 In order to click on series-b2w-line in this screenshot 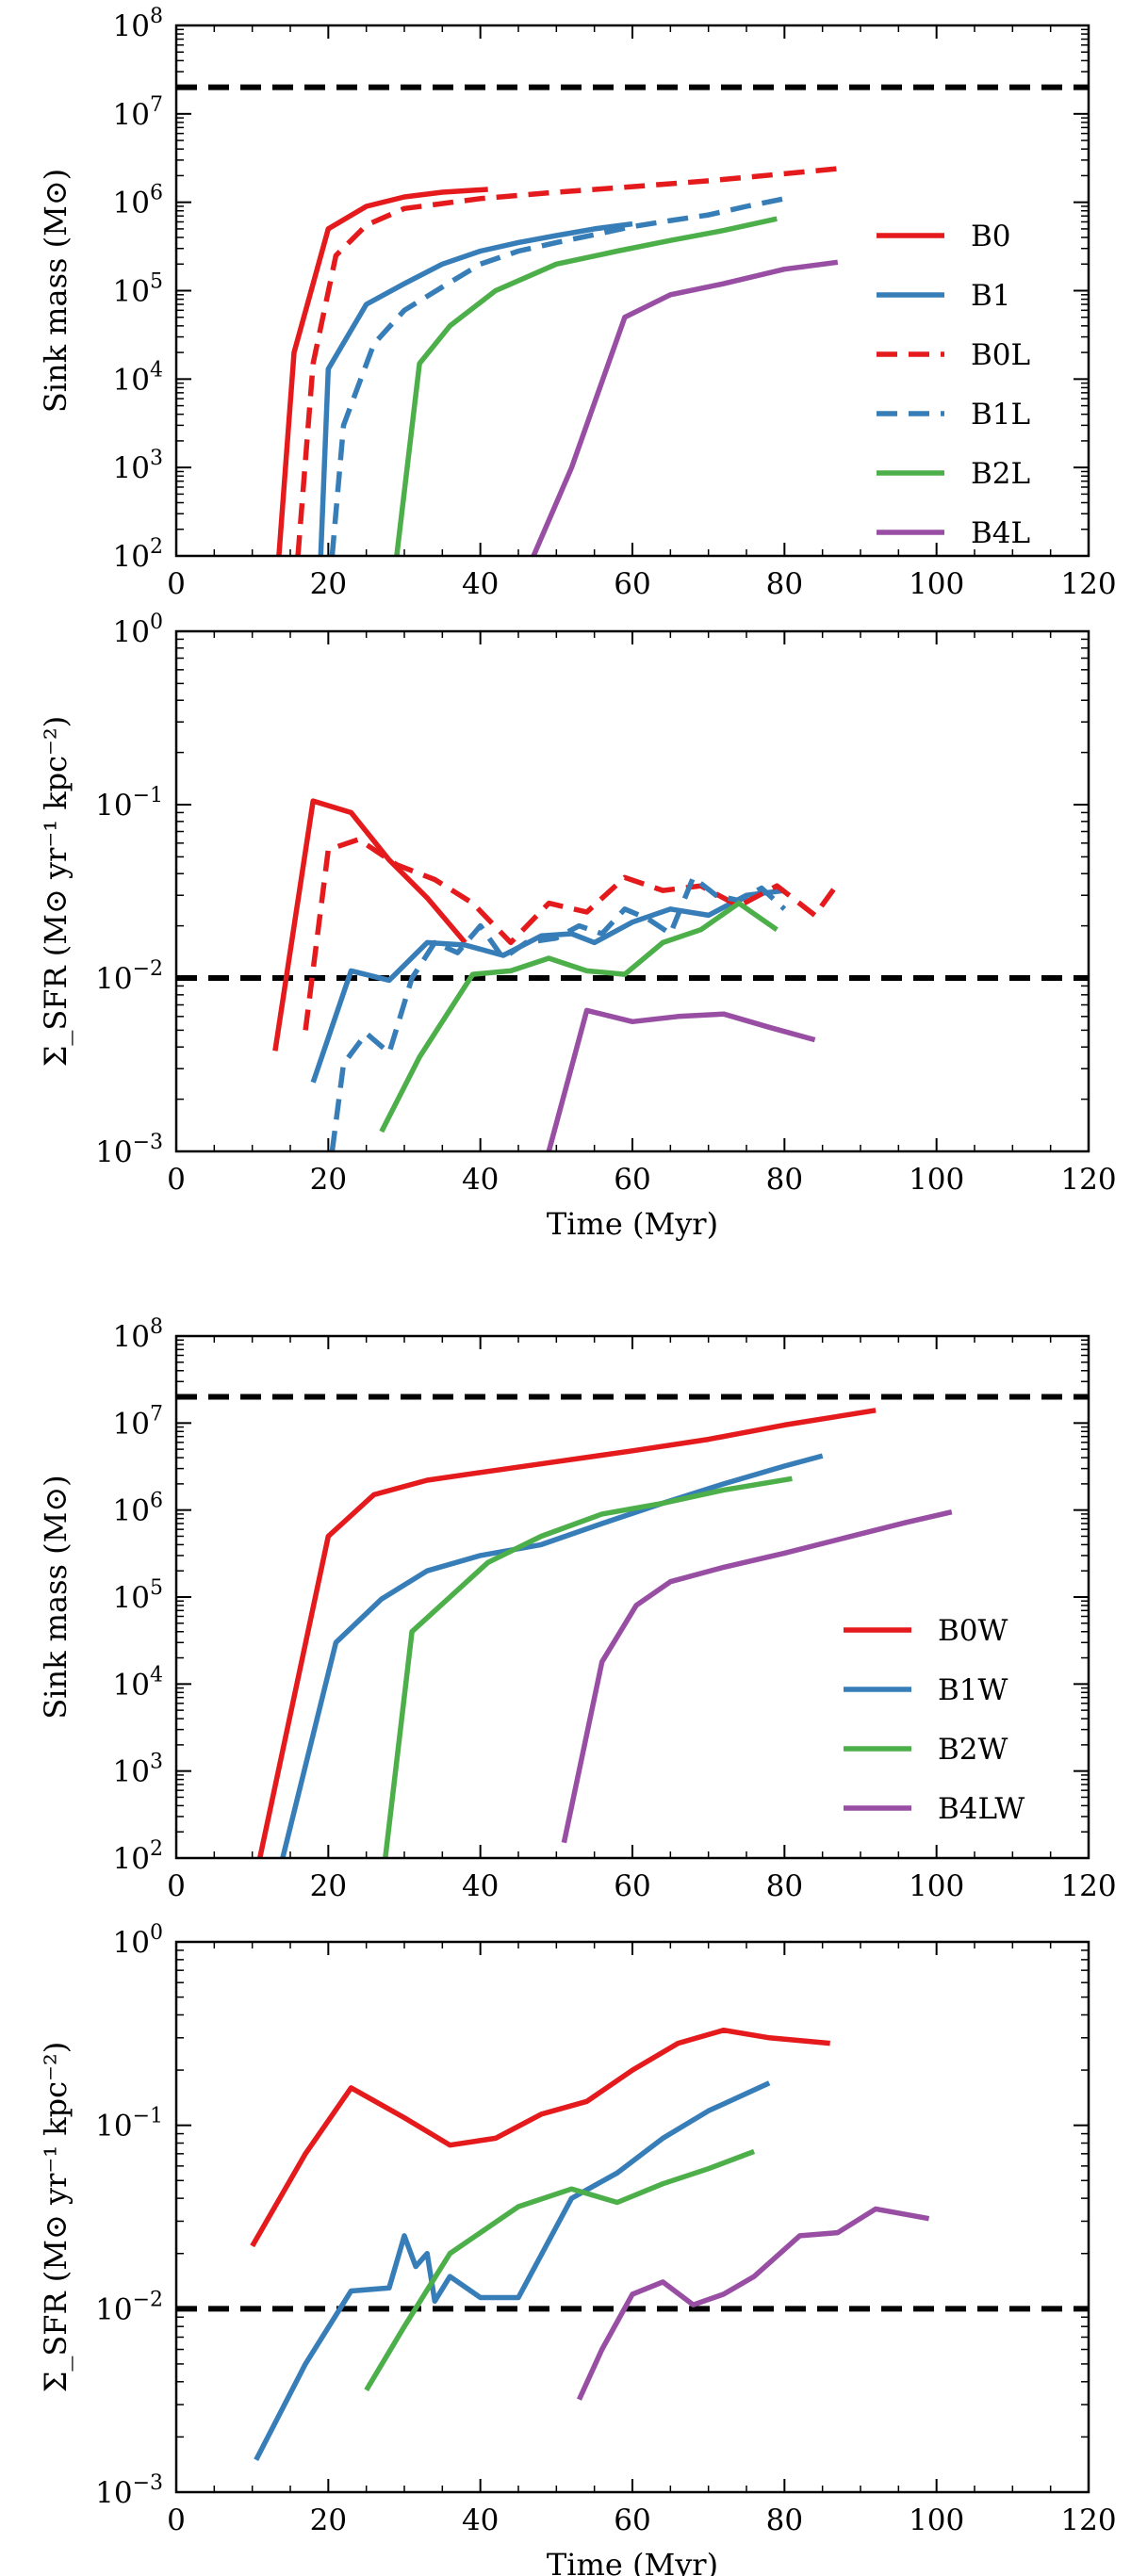, I will do `click(560, 2270)`.